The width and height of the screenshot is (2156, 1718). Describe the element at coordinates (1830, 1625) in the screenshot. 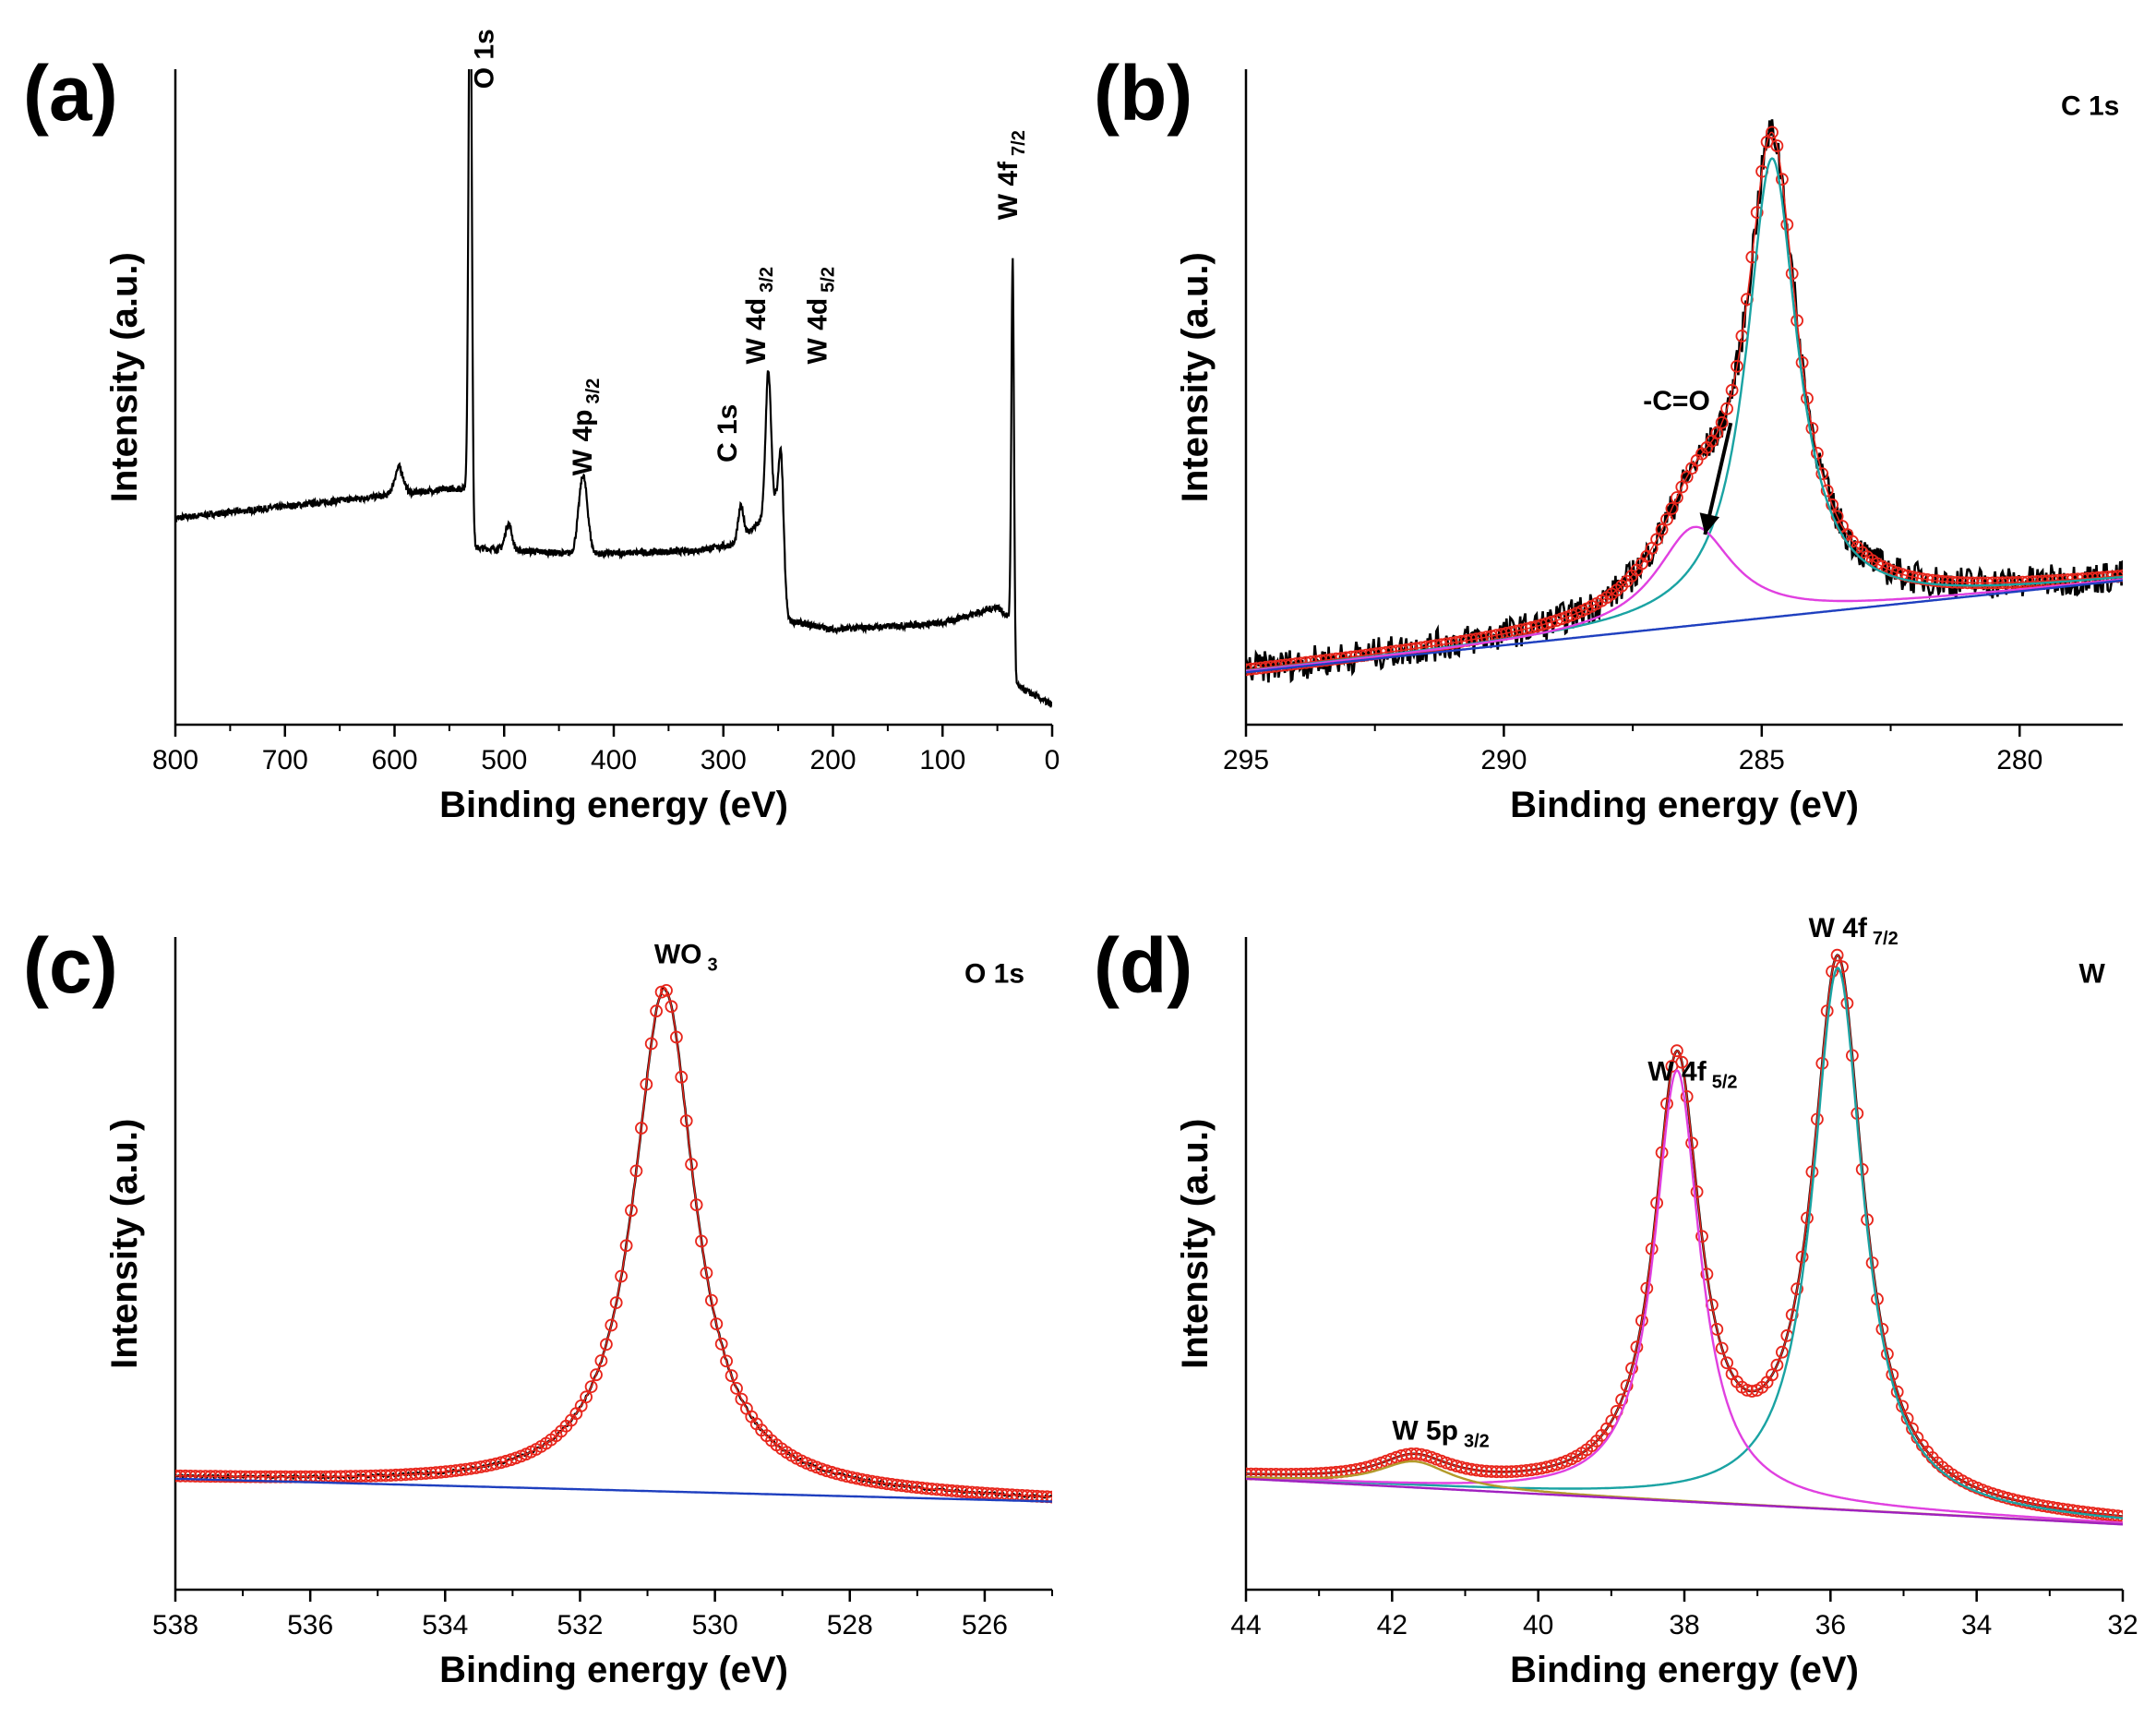

I see `x-tick-label: 36` at that location.